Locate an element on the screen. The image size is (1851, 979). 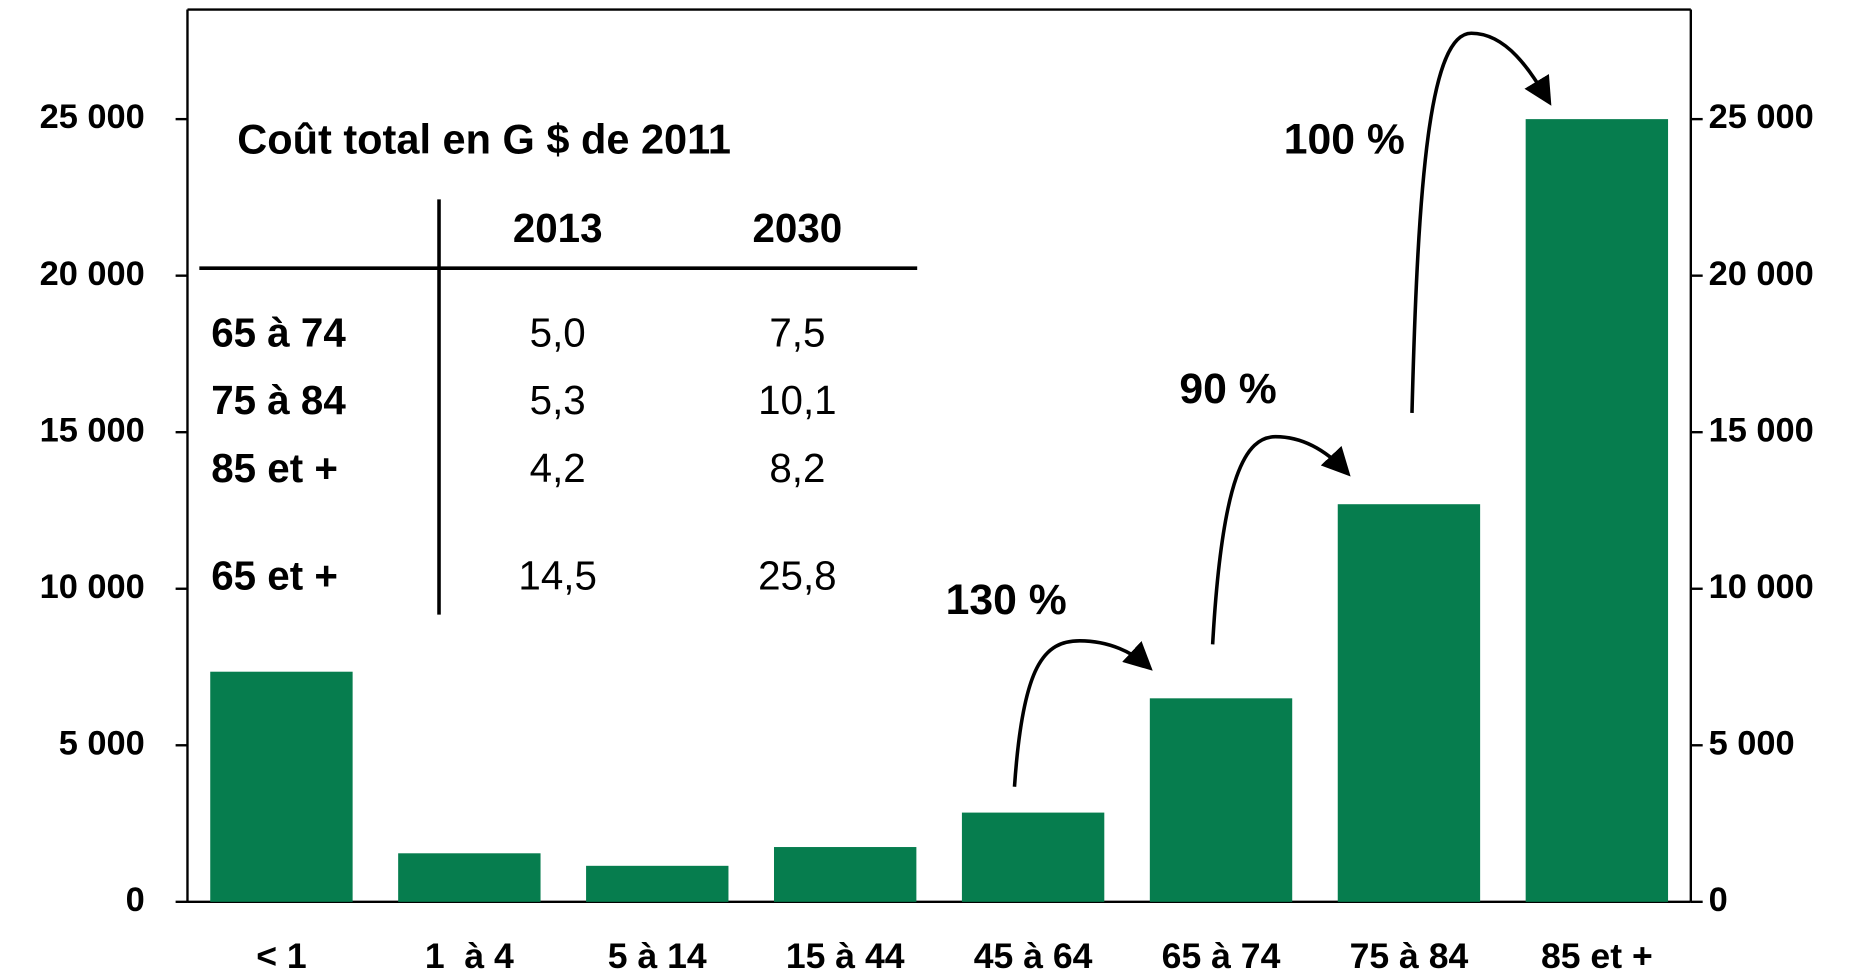
table-cell: 5,0 is located at coordinates (558, 332).